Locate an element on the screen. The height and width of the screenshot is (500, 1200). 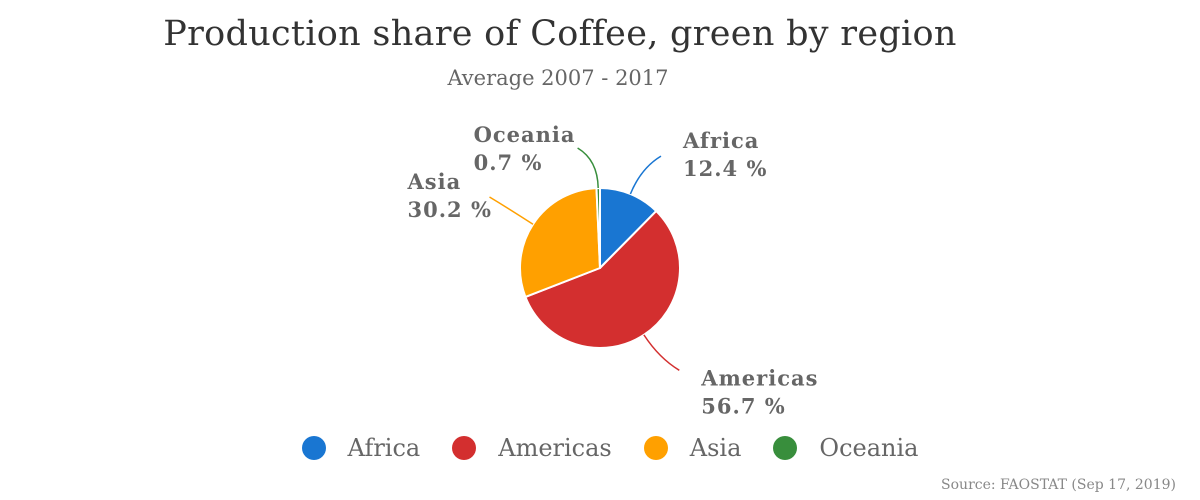
slice-label-value-americas: 56.7 % is located at coordinates (743, 405).